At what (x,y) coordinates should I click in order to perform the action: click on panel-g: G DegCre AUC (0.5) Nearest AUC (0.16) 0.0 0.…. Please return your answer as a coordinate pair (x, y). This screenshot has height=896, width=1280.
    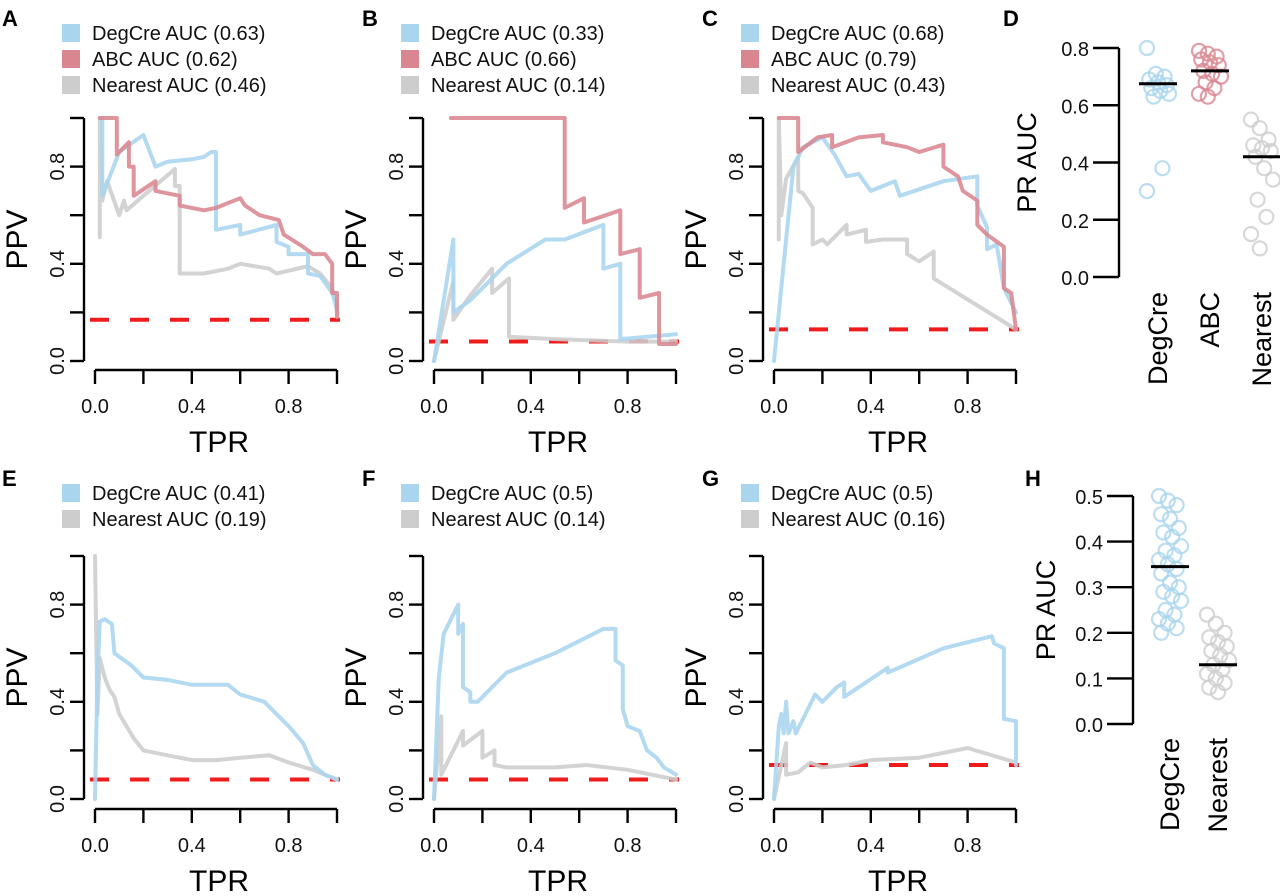
    Looking at the image, I should click on (849, 681).